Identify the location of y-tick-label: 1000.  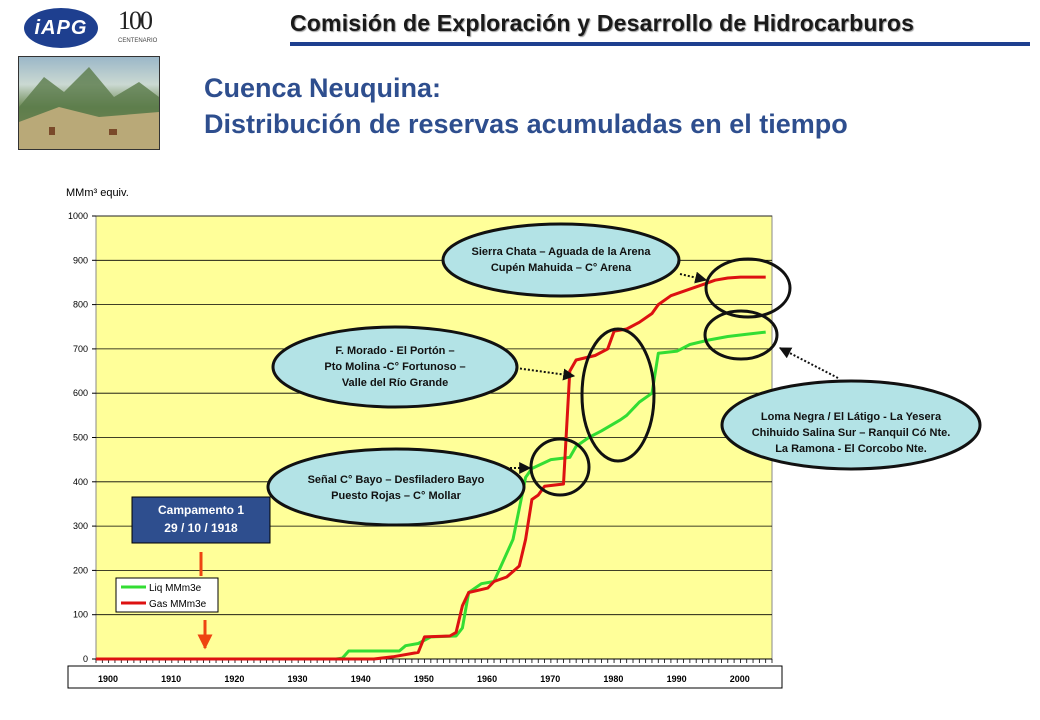
(78, 216).